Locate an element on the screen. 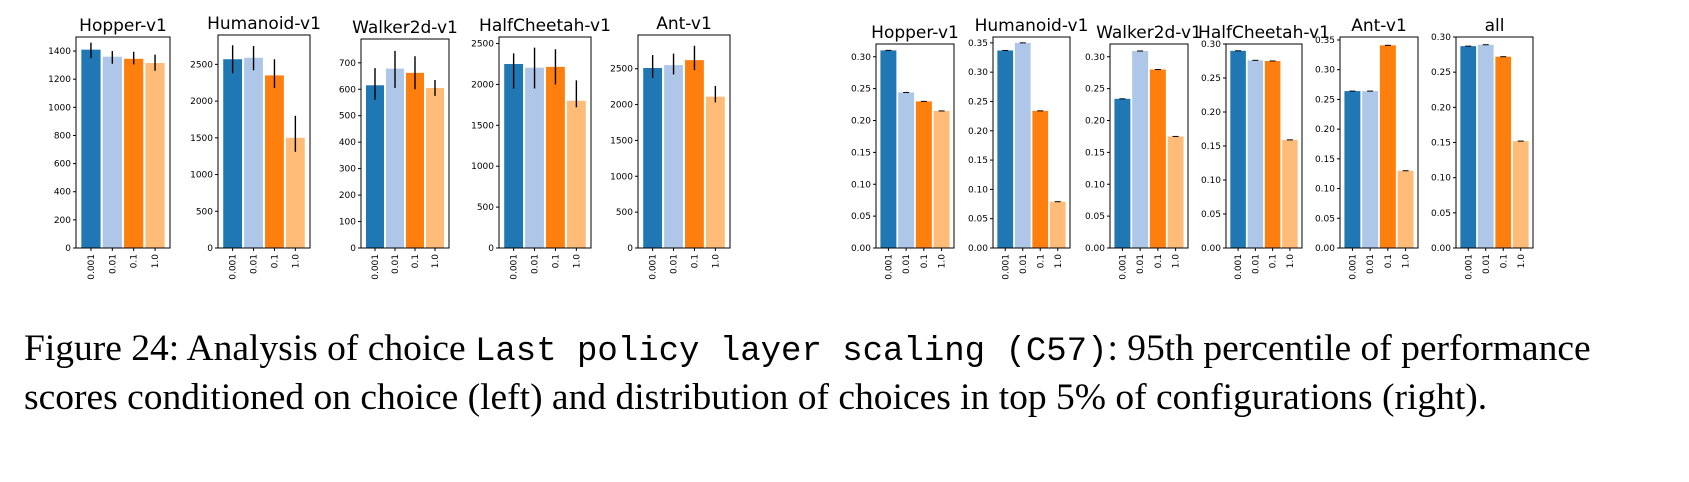 The image size is (1689, 482). y-tick-label: 1400 is located at coordinates (59, 52).